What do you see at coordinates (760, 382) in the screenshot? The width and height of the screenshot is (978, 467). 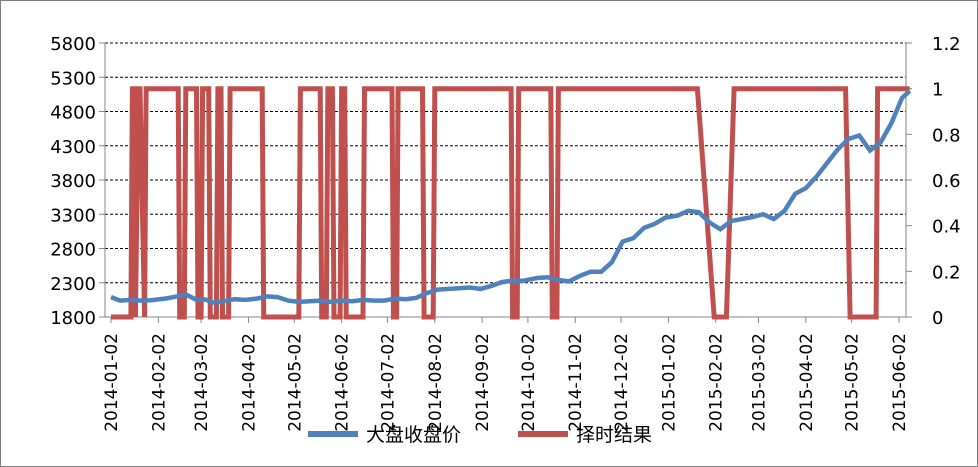 I see `x-tick-2015-03-02: 2015-03-02` at bounding box center [760, 382].